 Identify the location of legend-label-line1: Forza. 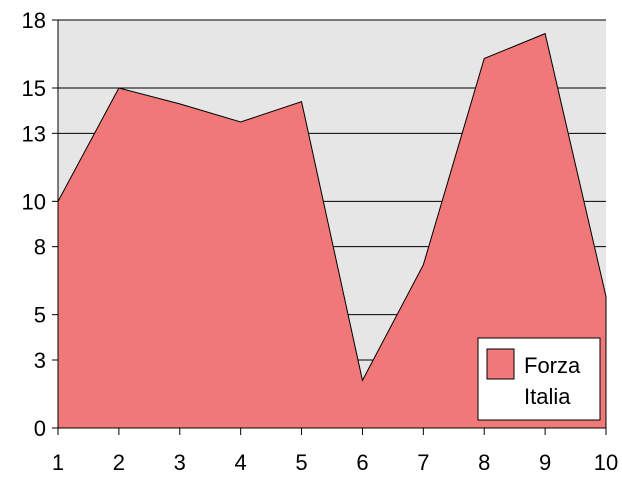
(552, 365).